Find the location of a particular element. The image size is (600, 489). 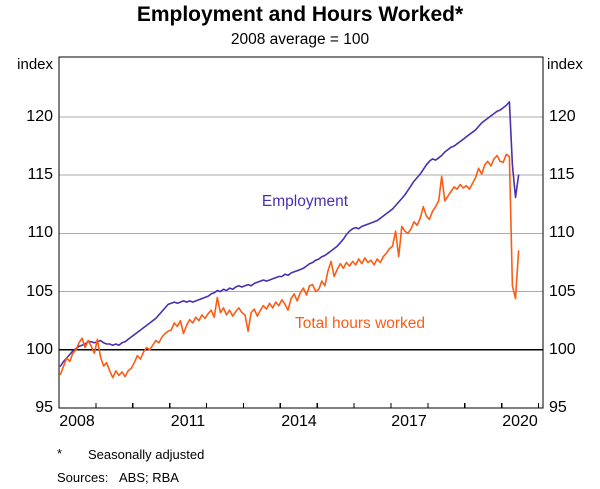

x-axis-label: 2017 is located at coordinates (409, 421).